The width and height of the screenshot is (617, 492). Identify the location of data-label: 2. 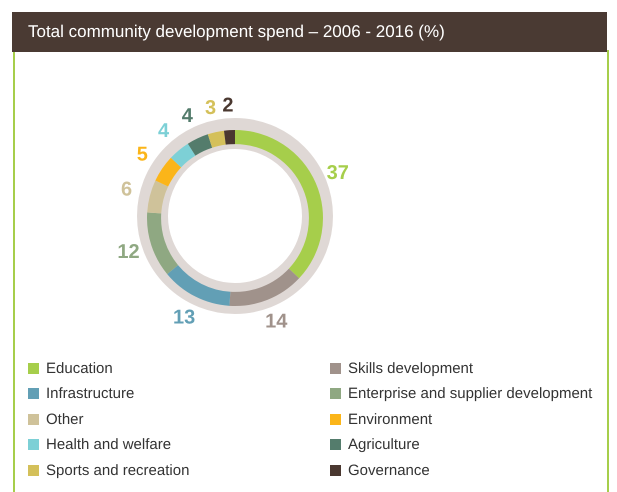
(228, 105).